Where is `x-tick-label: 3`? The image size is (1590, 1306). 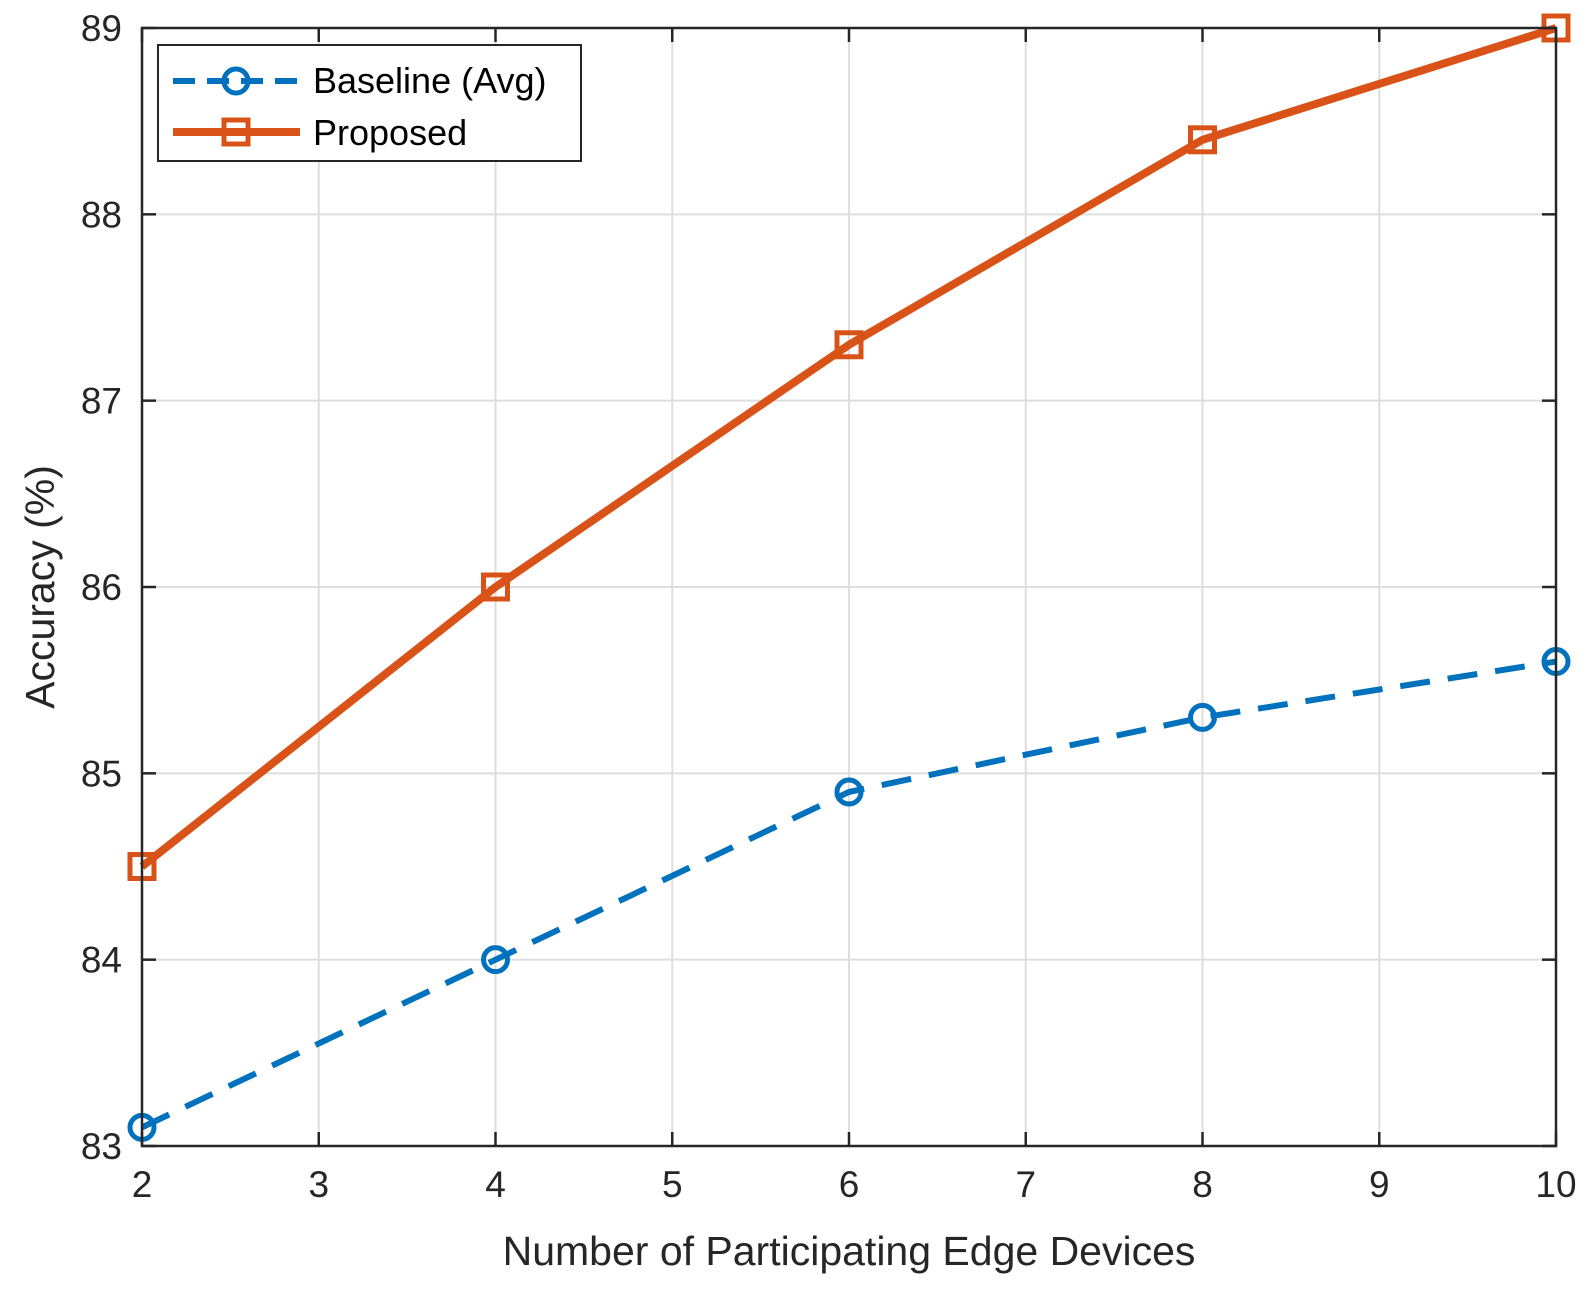 x-tick-label: 3 is located at coordinates (318, 1184).